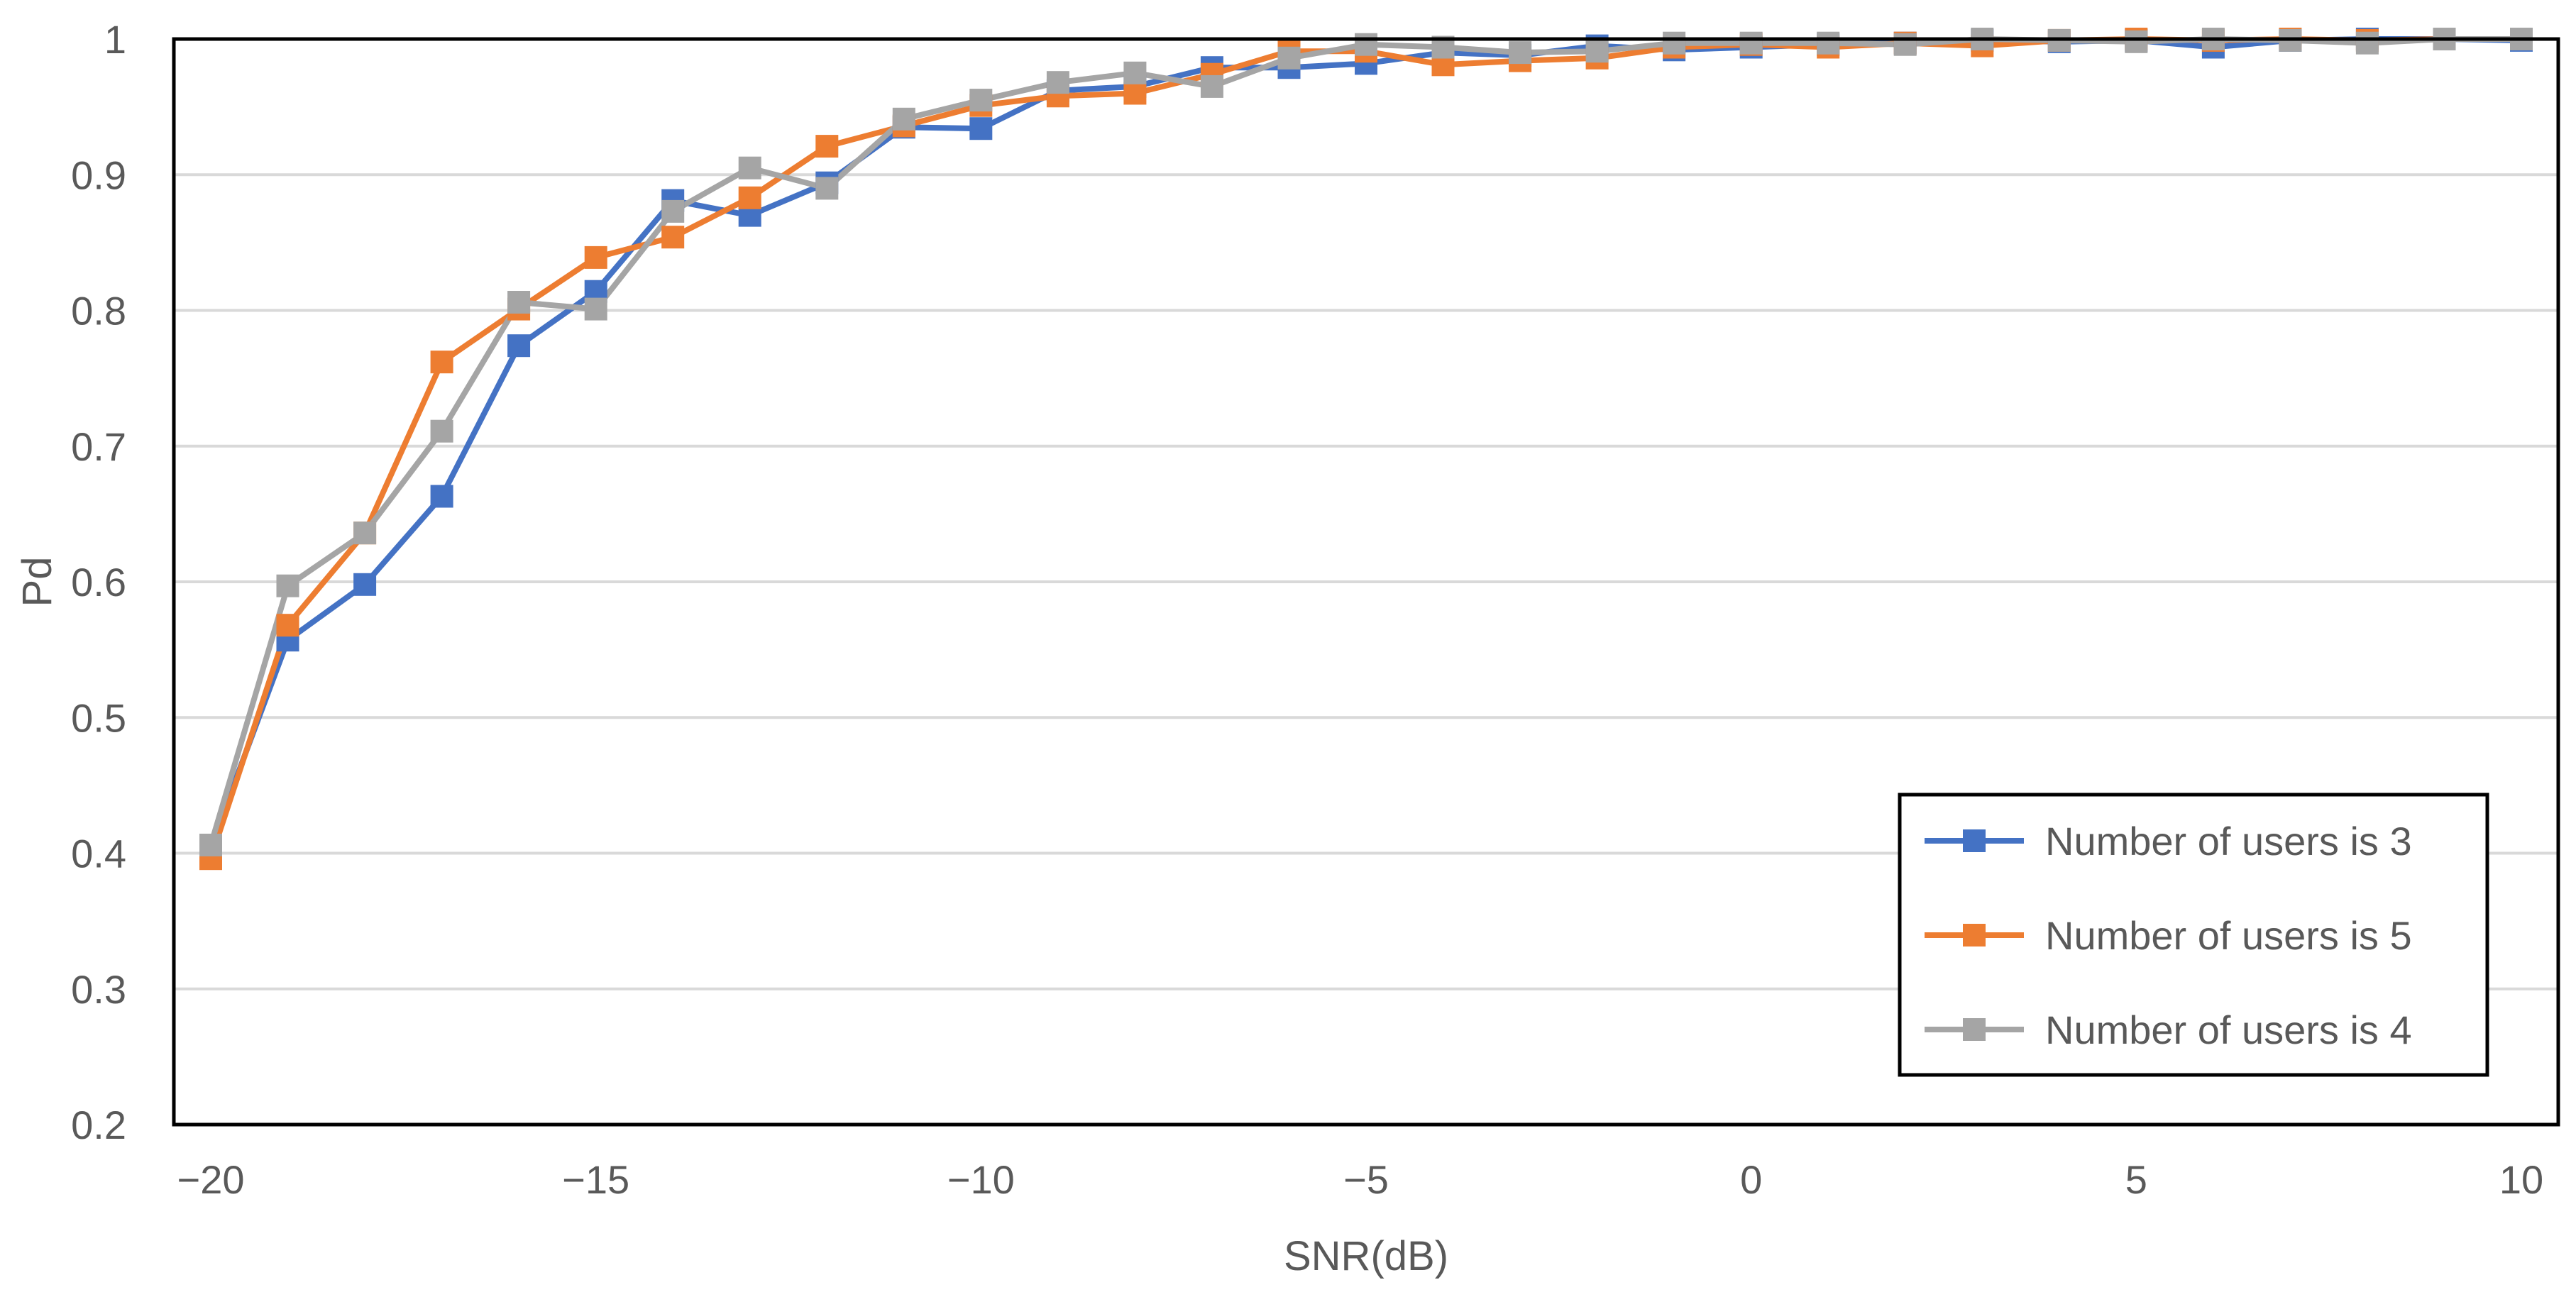  Describe the element at coordinates (2136, 1179) in the screenshot. I see `x-tick-label: 5` at that location.